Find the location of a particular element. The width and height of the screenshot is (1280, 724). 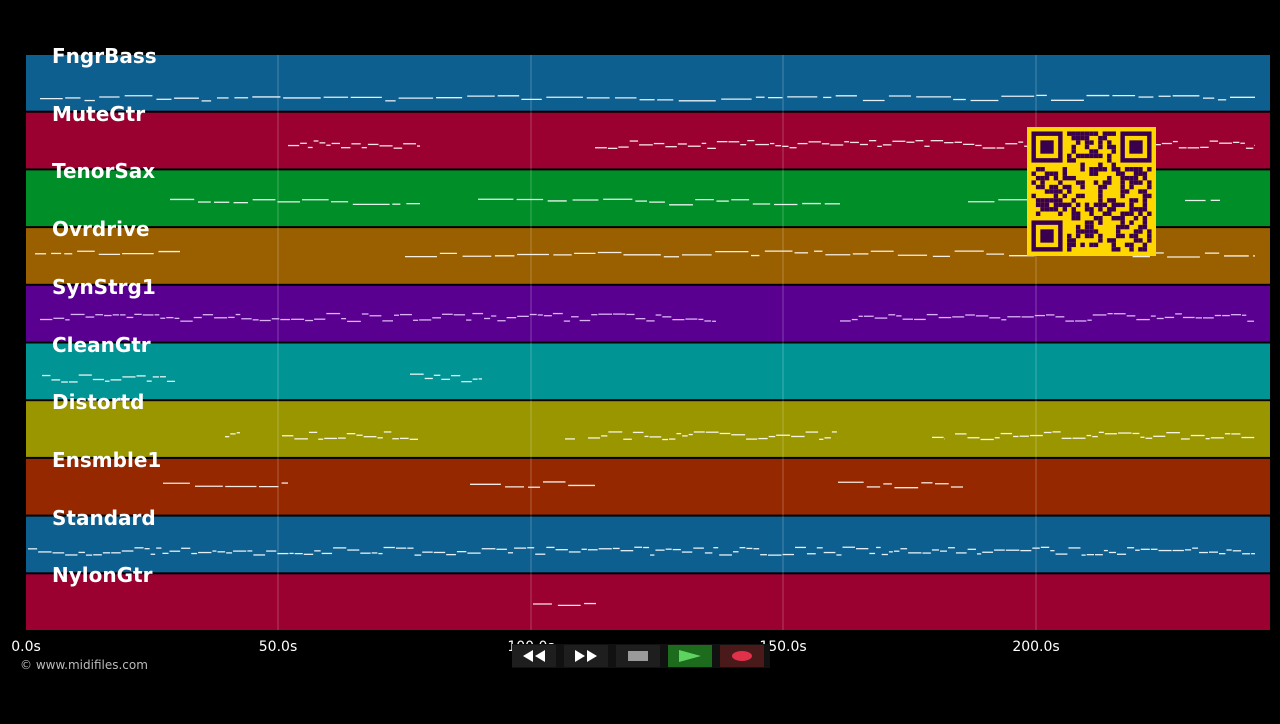

play-button is located at coordinates (690, 656).